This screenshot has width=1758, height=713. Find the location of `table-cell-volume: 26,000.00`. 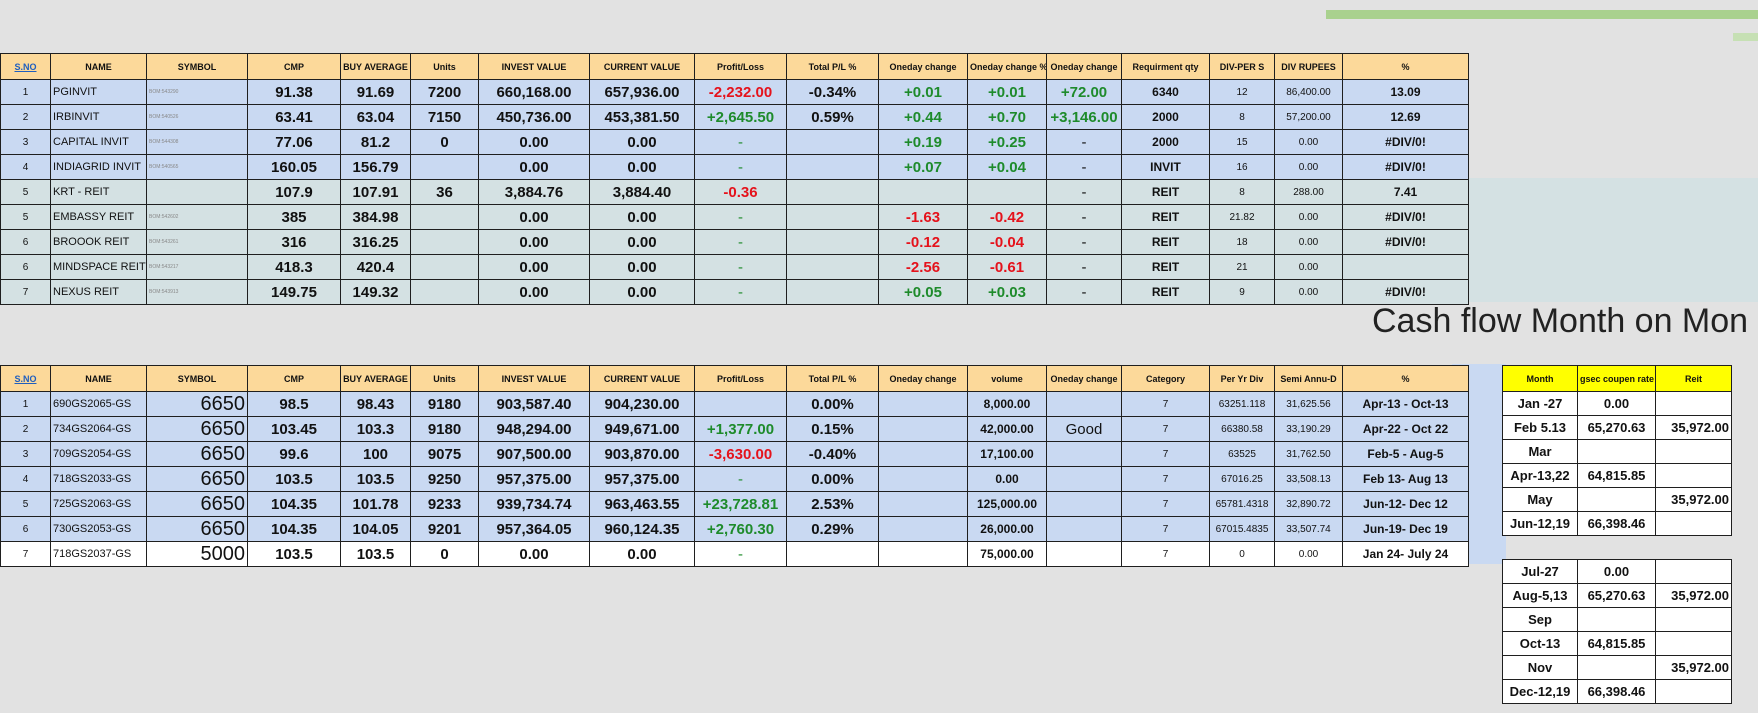

table-cell-volume: 26,000.00 is located at coordinates (1007, 529).